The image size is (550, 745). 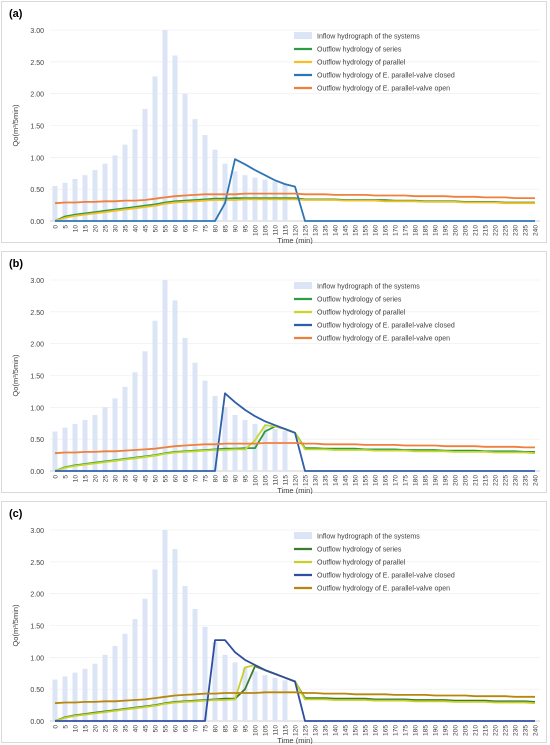 What do you see at coordinates (37, 63) in the screenshot?
I see `y-tick-label: 2.50` at bounding box center [37, 63].